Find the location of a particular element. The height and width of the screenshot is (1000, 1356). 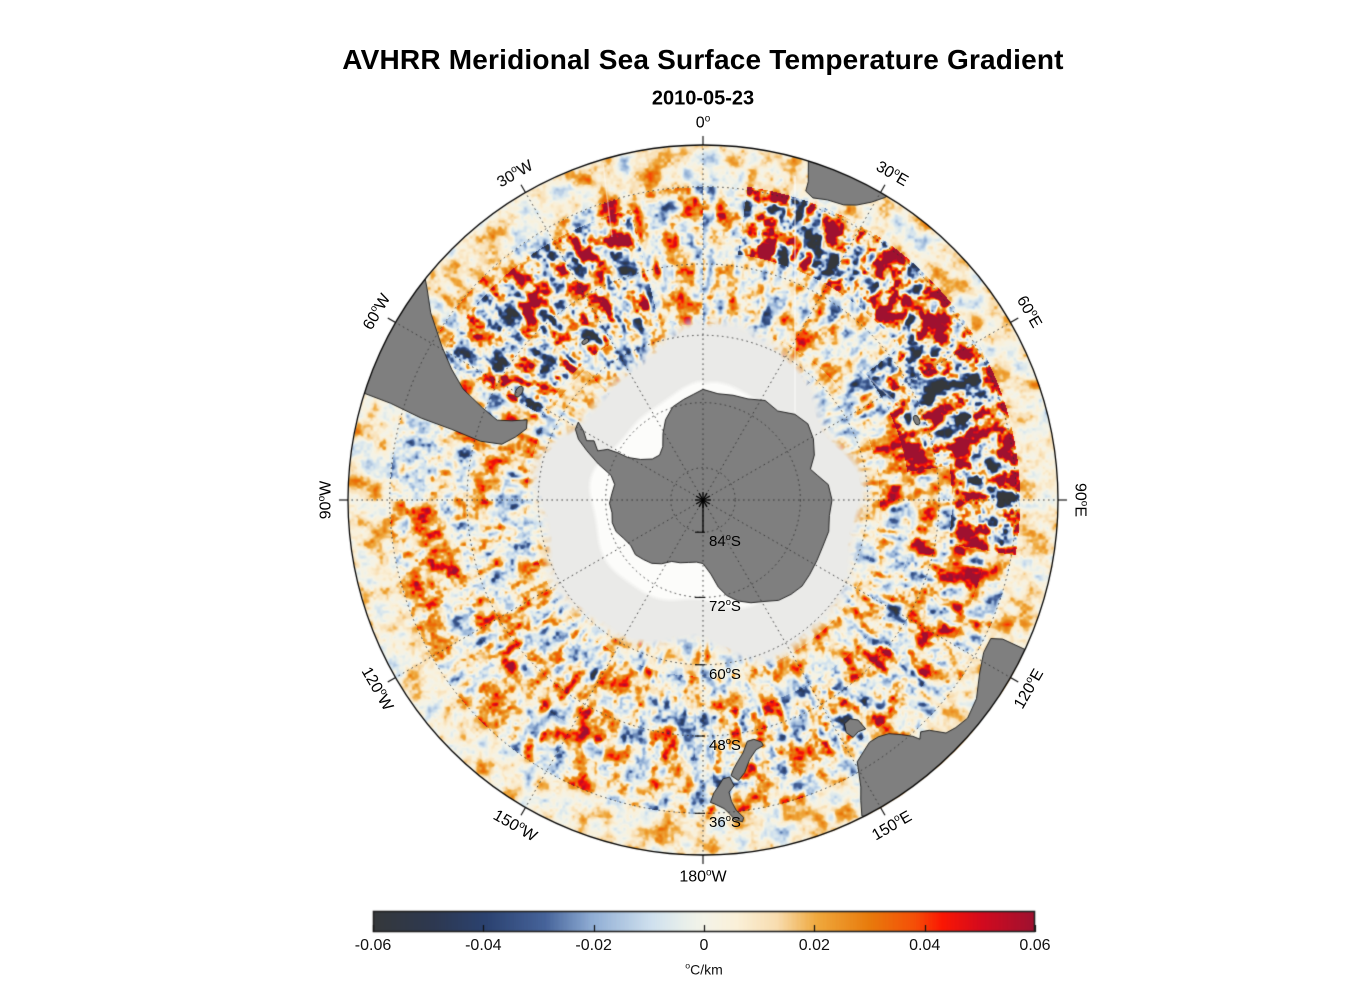

colorbar-tick-label: -0.02 is located at coordinates (593, 945).